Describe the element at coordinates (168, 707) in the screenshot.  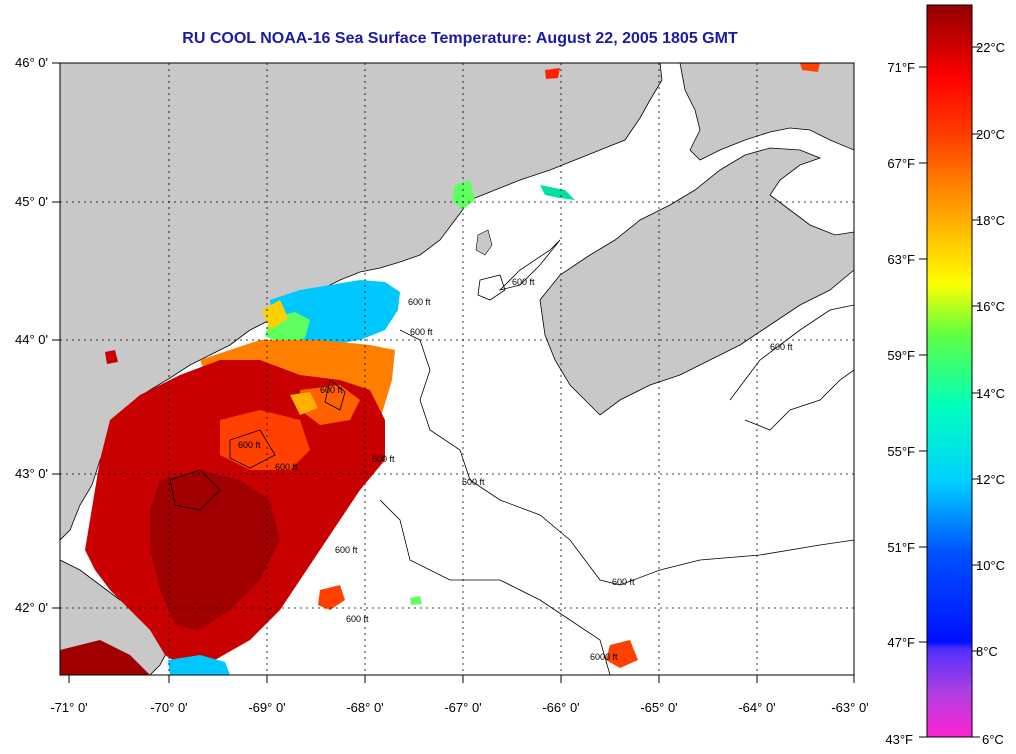
I see `lon-label: -70° 0'` at that location.